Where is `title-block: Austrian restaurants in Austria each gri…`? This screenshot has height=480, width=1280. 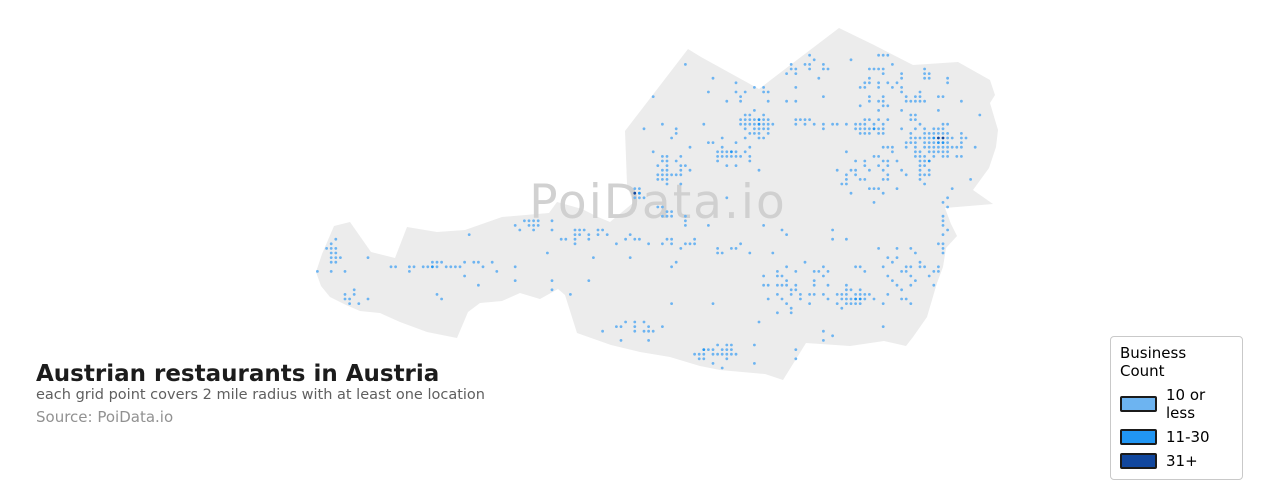 title-block: Austrian restaurants in Austria each gri… is located at coordinates (260, 382).